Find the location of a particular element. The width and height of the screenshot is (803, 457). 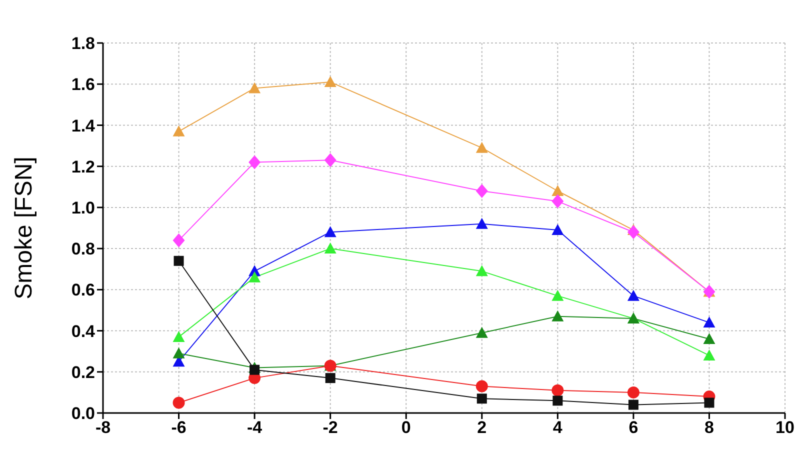

x-tick-label: 10 is located at coordinates (785, 428).